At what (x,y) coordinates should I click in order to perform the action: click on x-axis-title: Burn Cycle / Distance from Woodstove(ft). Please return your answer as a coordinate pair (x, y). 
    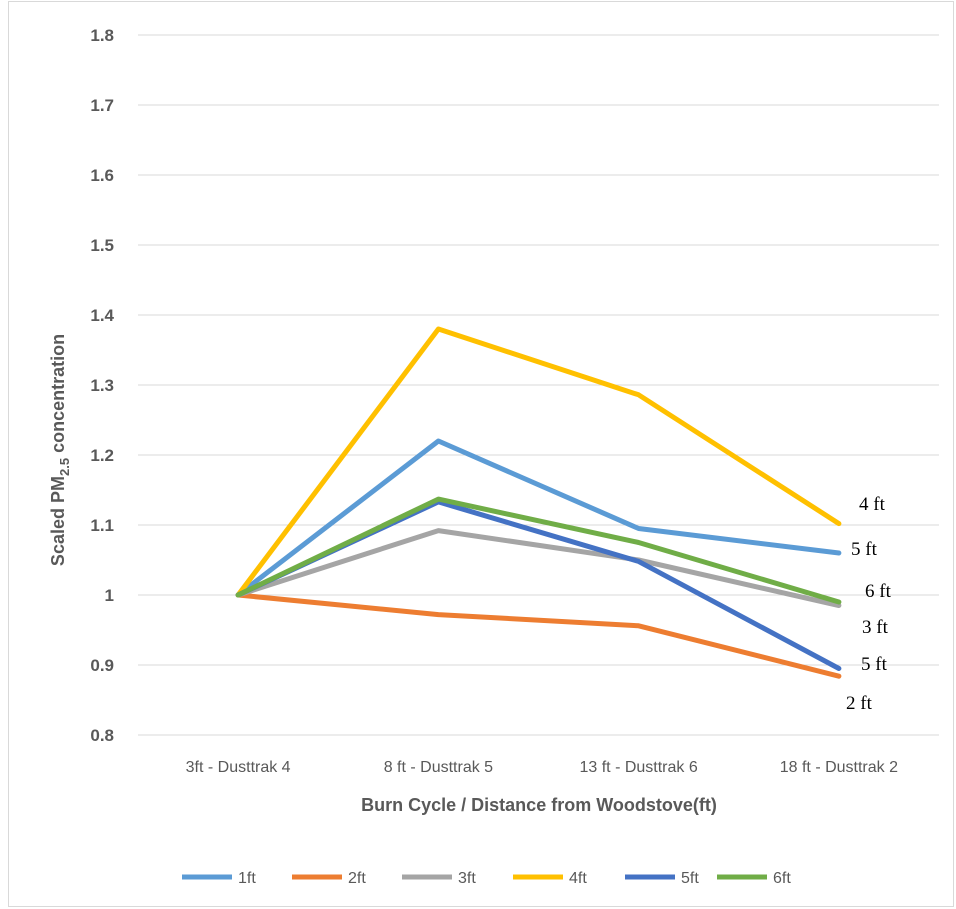
    Looking at the image, I should click on (539, 805).